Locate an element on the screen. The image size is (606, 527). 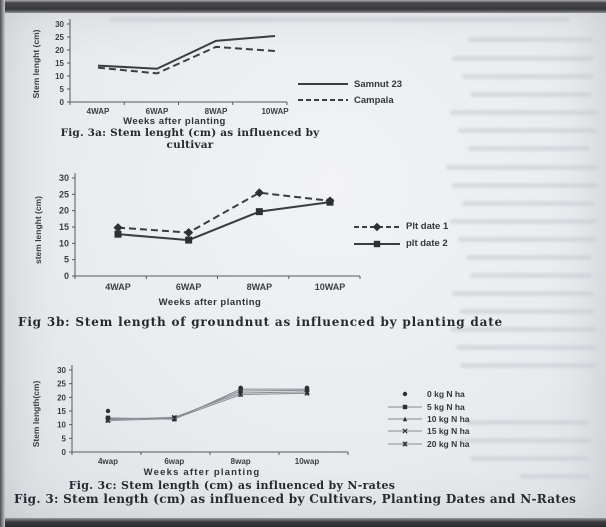
legend-label: plt date 2 is located at coordinates (427, 243).